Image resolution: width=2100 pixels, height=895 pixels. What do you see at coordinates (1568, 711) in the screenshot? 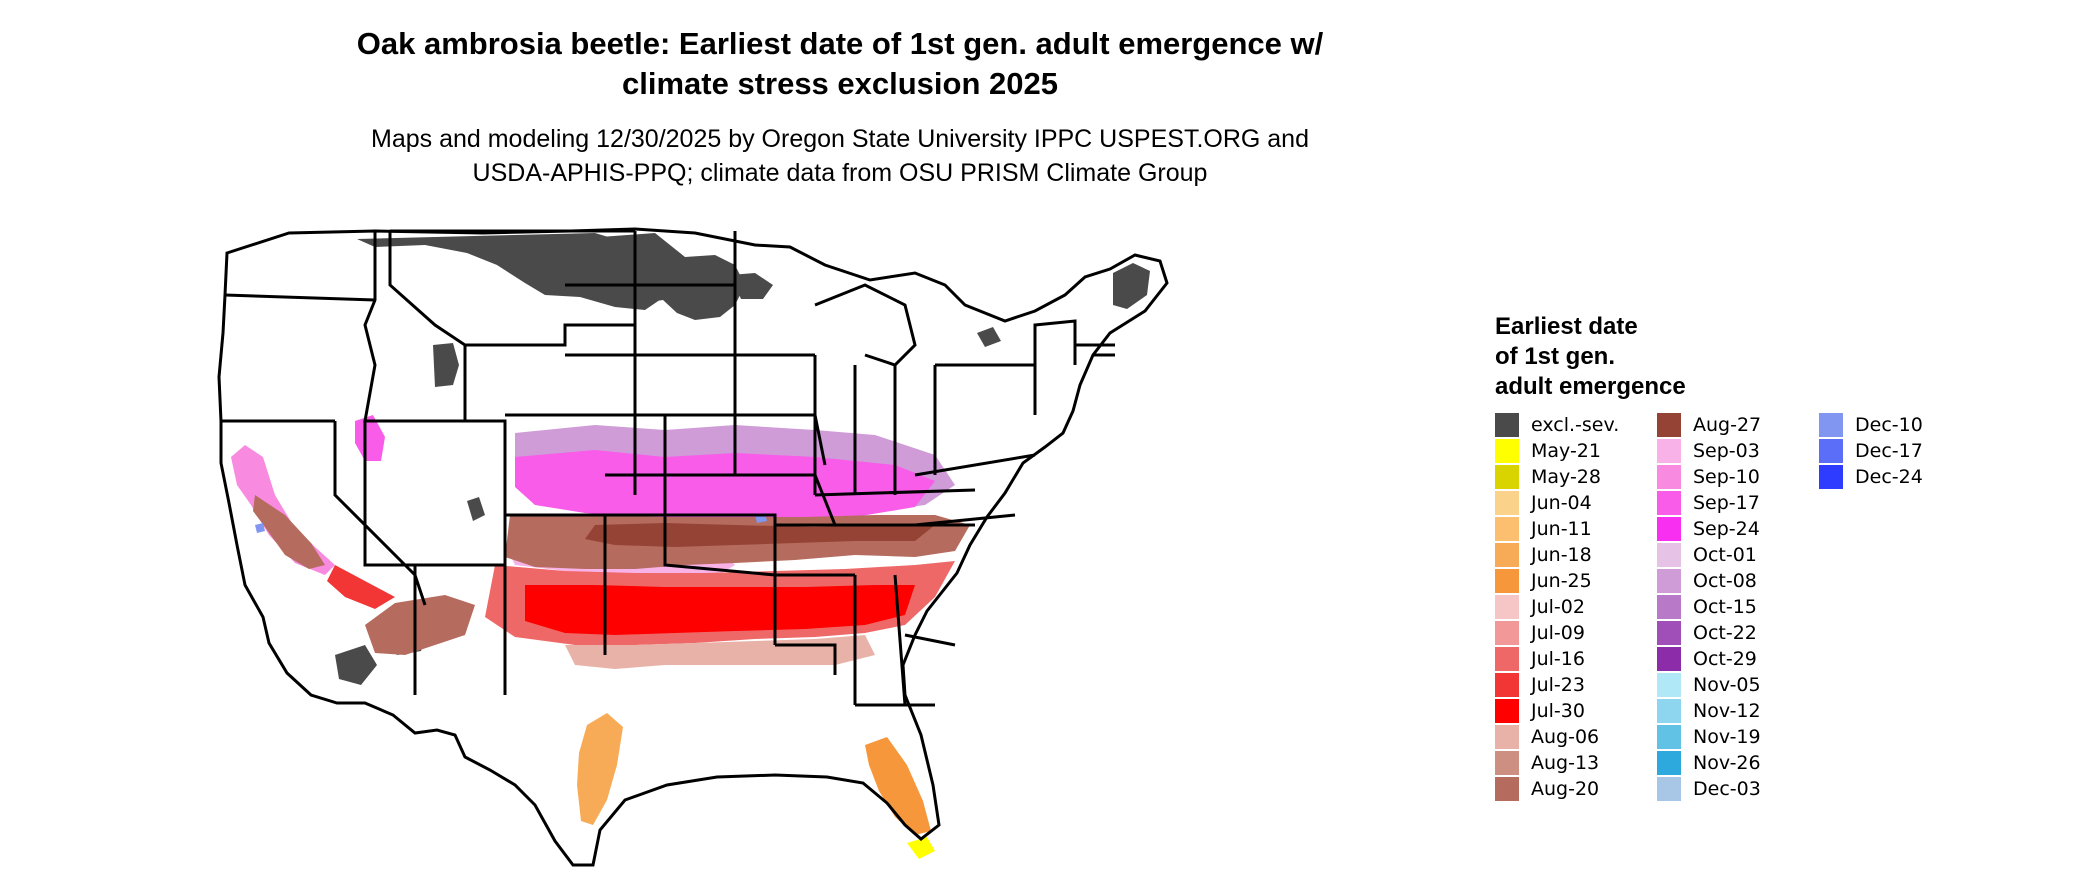
I see `legend-item: Jul-30` at bounding box center [1568, 711].